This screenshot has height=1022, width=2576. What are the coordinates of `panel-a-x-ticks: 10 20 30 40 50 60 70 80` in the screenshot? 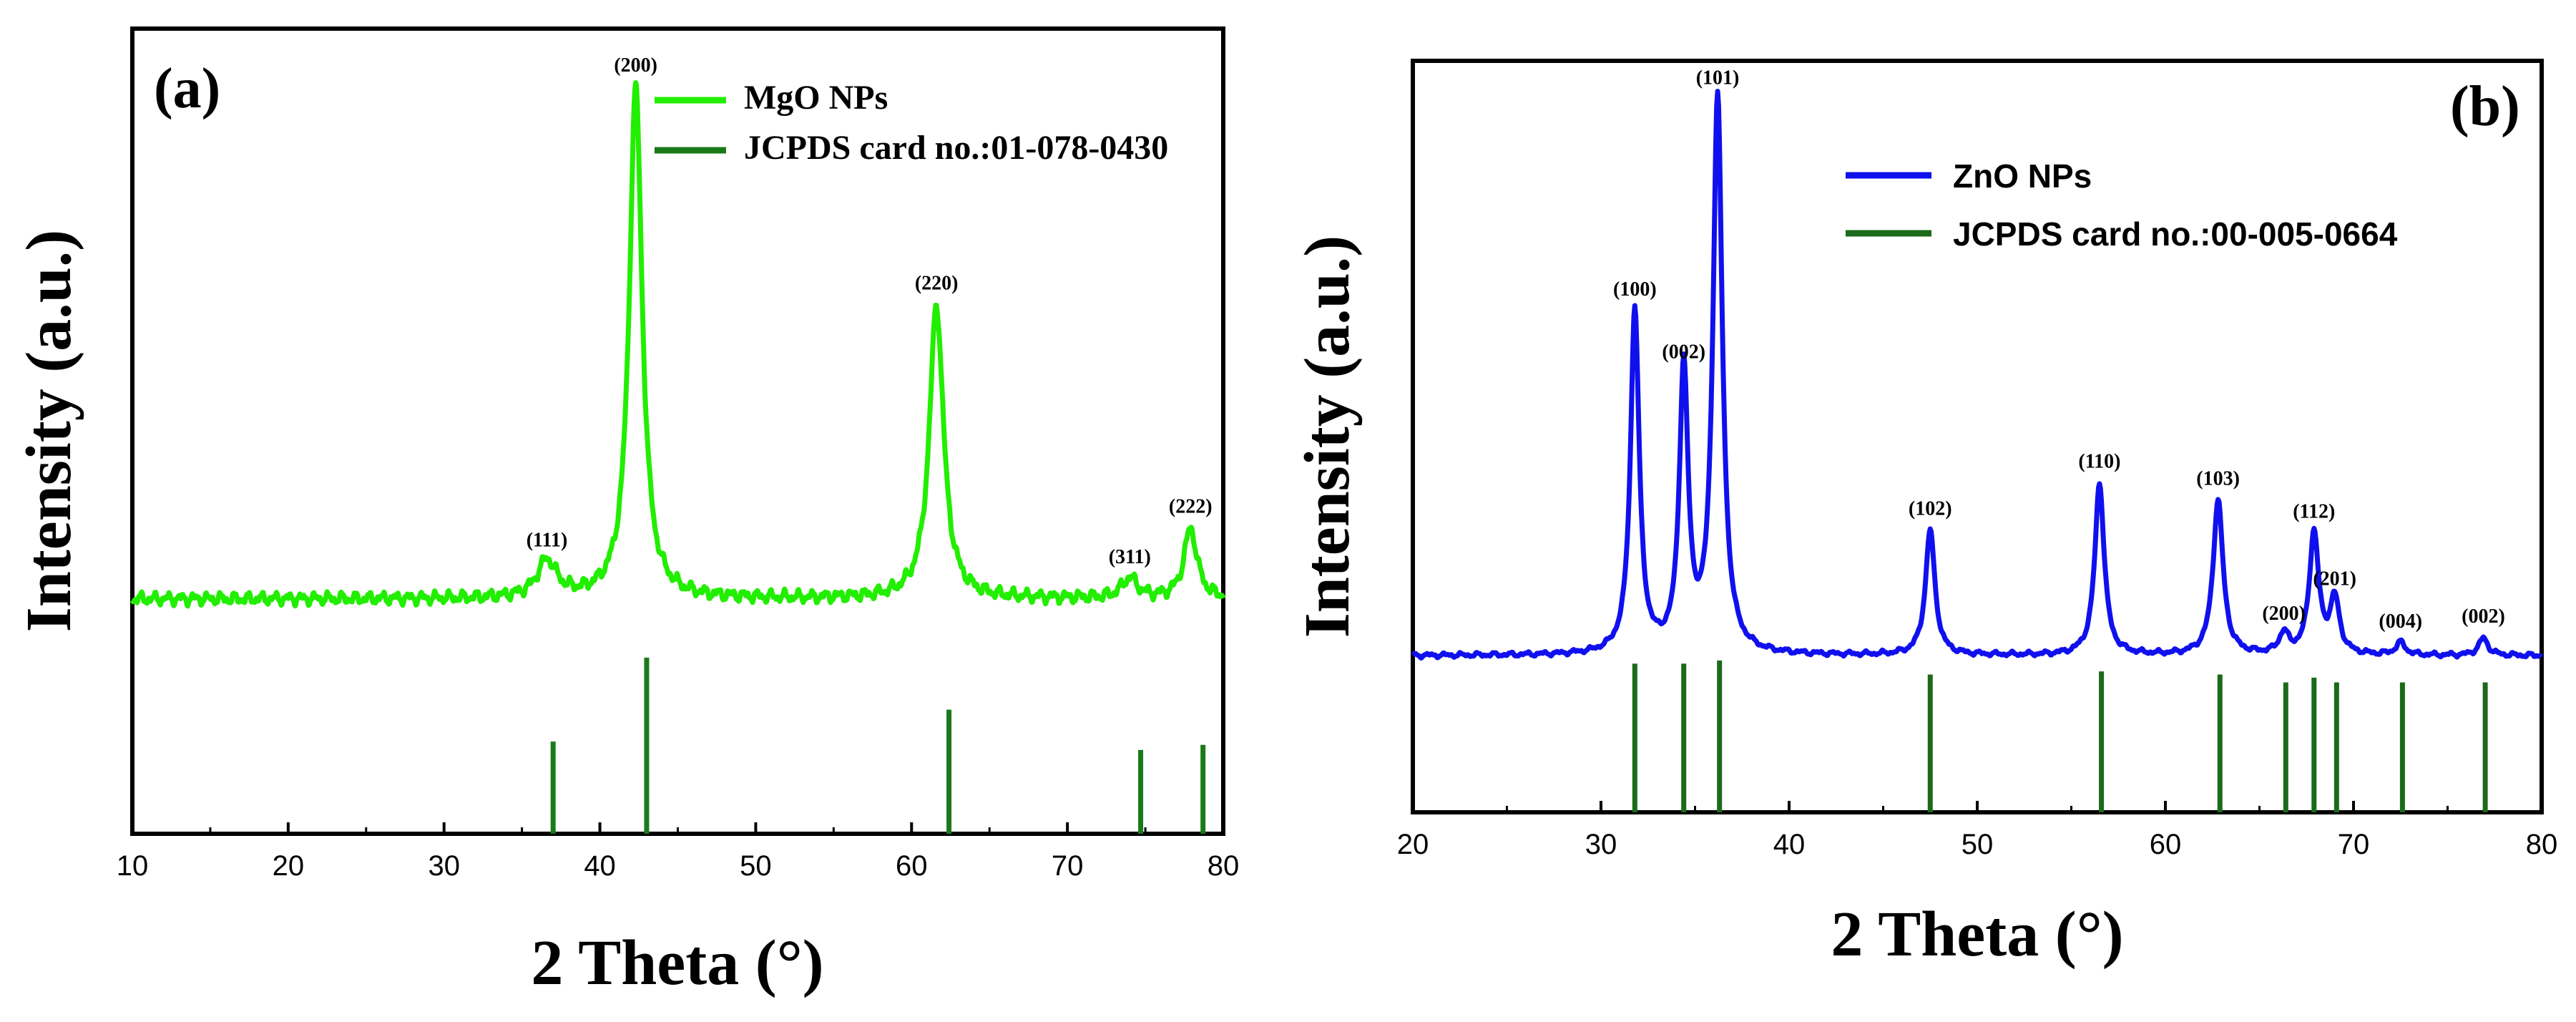 It's located at (678, 852).